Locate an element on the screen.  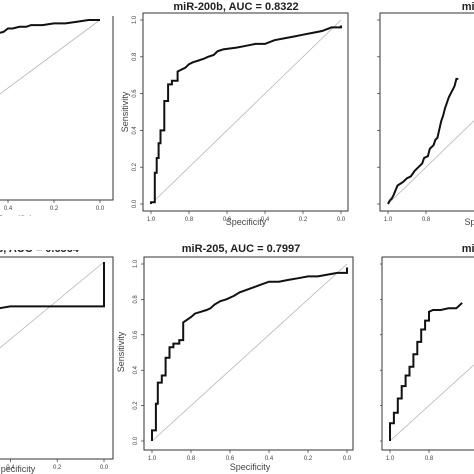
panel-title: 5b, AUC = 0.7653 is located at coordinates (38, 7).